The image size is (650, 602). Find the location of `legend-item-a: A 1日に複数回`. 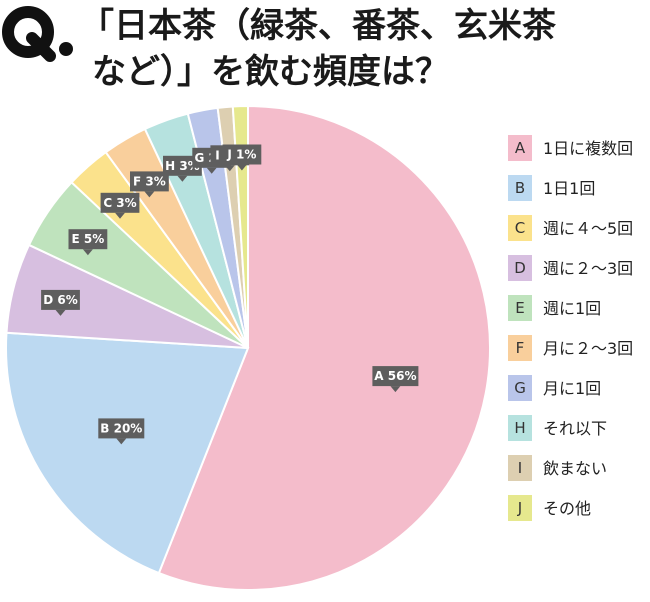

legend-item-a: A 1日に複数回 is located at coordinates (570, 148).